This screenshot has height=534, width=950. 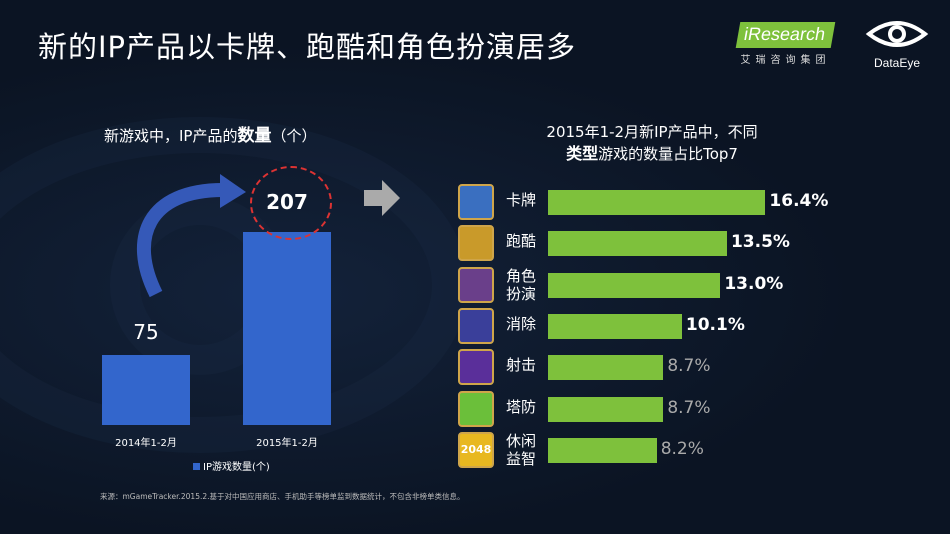 I want to click on category-label-0: 2014年1-2月, so click(x=146, y=443).